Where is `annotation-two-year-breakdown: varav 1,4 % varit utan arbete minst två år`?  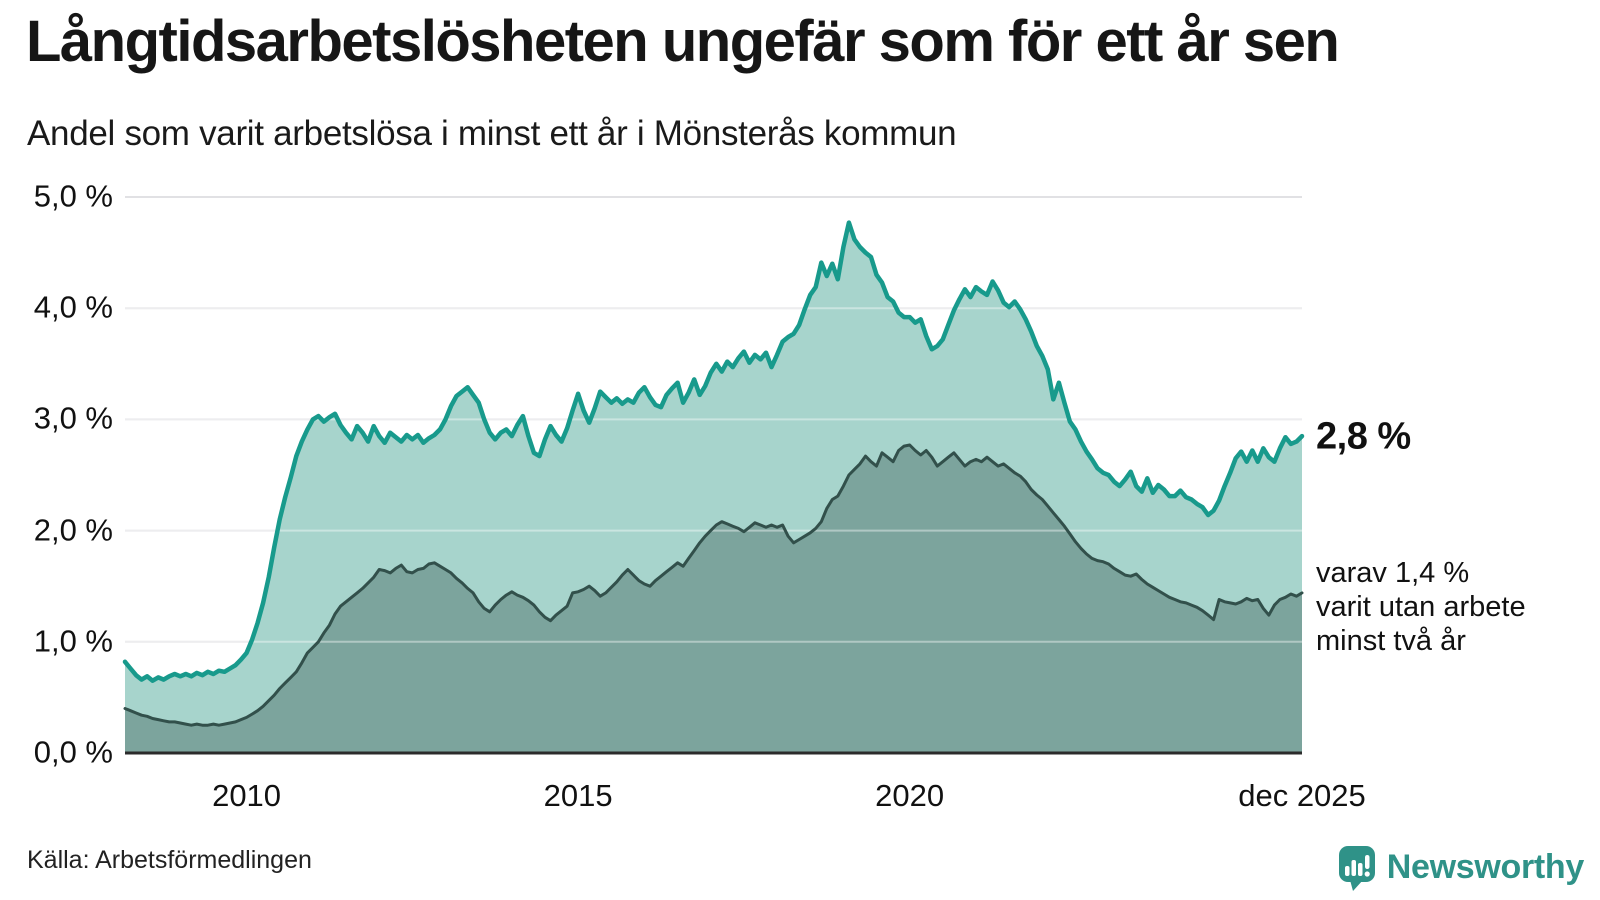
annotation-two-year-breakdown: varav 1,4 % varit utan arbete minst två år is located at coordinates (1421, 607).